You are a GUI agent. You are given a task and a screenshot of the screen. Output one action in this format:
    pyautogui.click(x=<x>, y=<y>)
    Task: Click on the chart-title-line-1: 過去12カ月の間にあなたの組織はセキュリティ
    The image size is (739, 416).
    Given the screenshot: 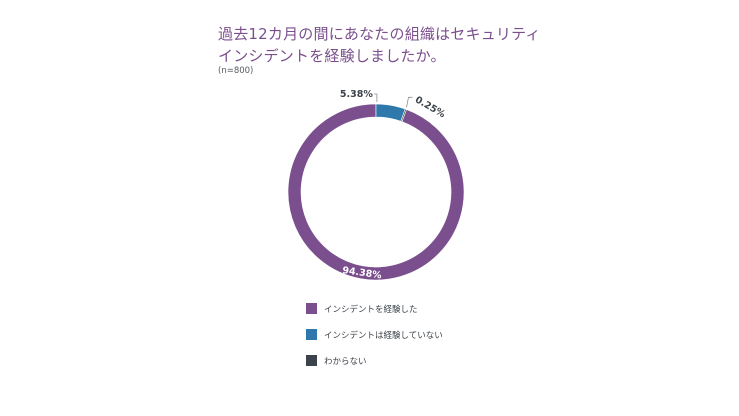 What is the action you would take?
    pyautogui.click(x=379, y=34)
    